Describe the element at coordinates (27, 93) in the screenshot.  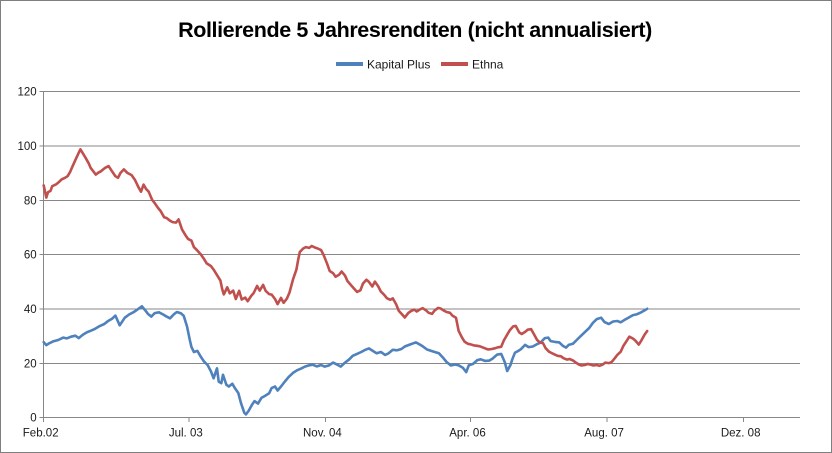
I see `y-tick-label: 120` at that location.